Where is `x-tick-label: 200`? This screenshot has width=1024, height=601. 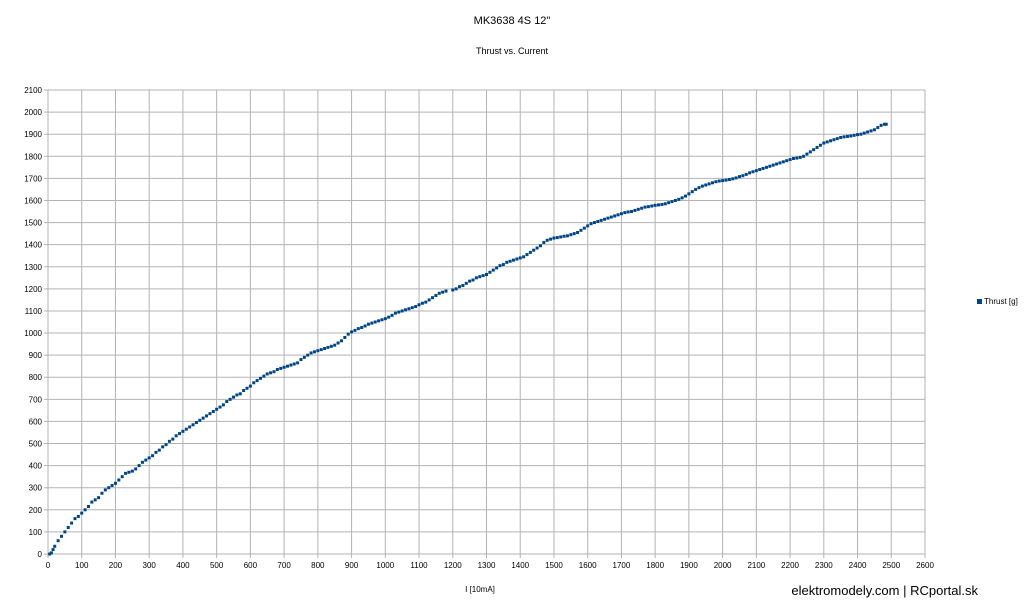
x-tick-label: 200 is located at coordinates (116, 565).